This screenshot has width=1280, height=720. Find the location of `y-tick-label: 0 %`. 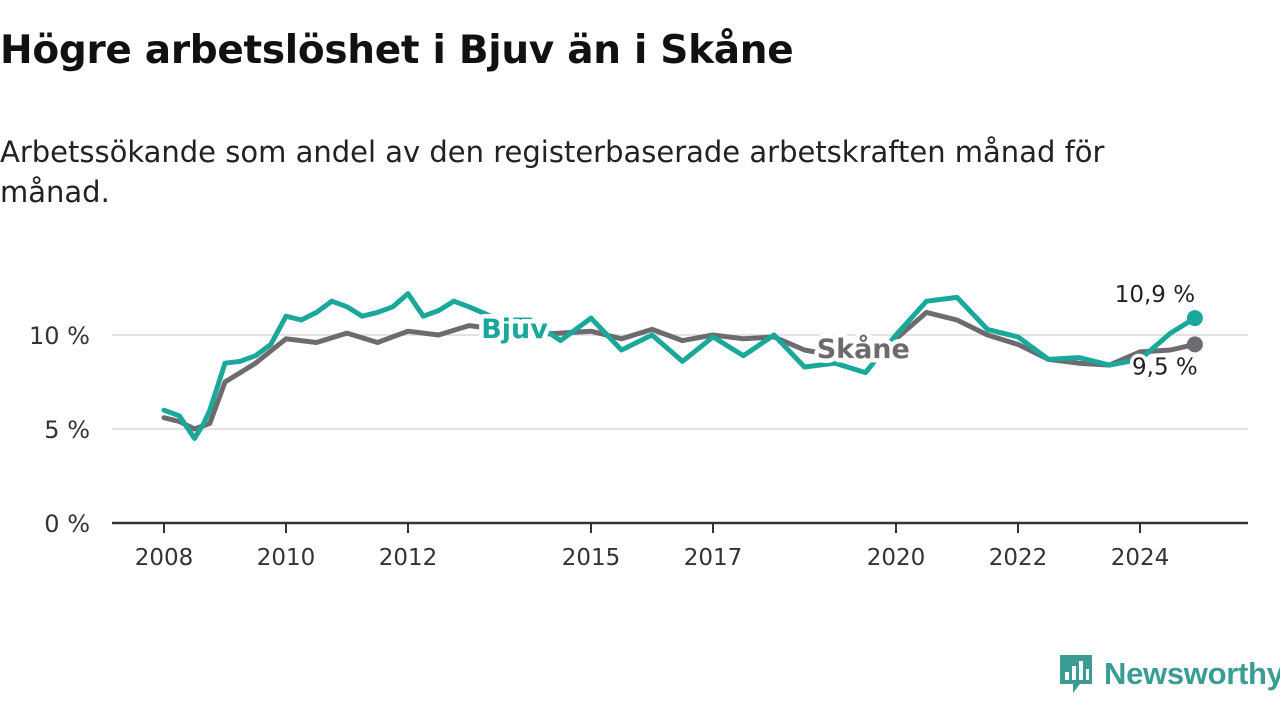

y-tick-label: 0 % is located at coordinates (67, 524).